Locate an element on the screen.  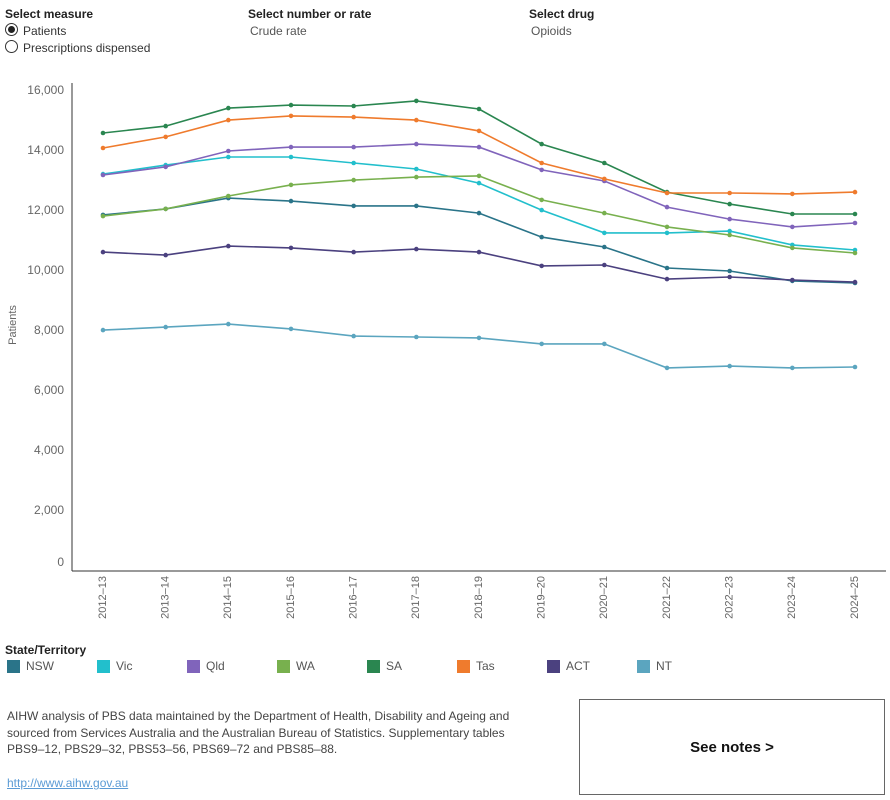
dropdown-value: Crude rate is located at coordinates (278, 31).